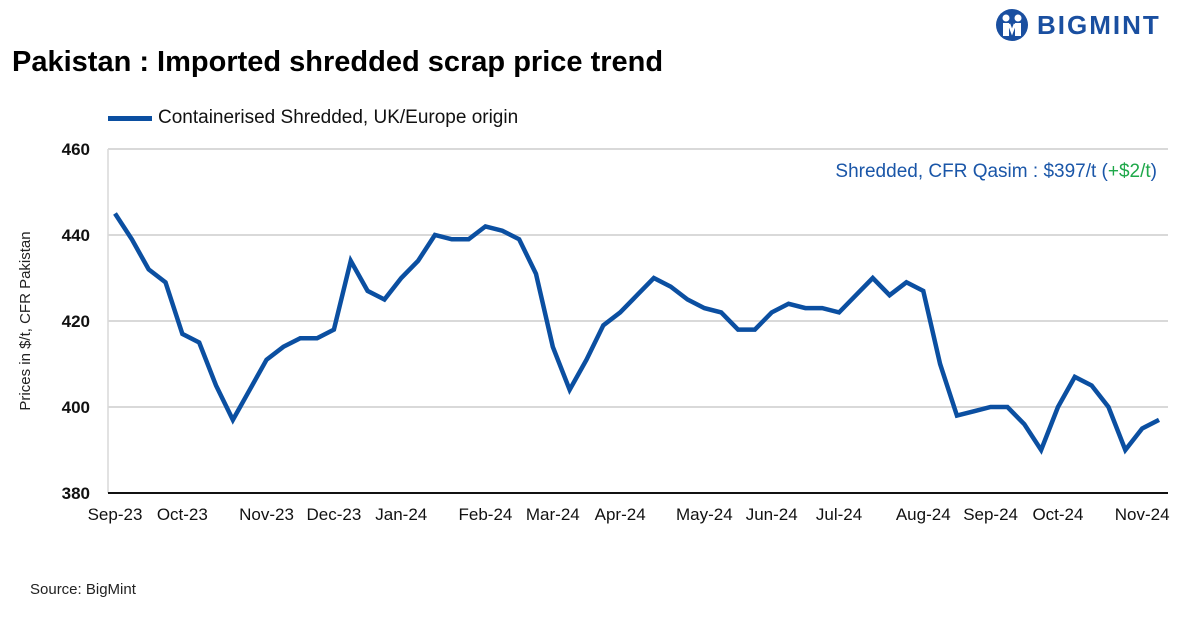 The height and width of the screenshot is (618, 1203). What do you see at coordinates (839, 514) in the screenshot?
I see `x-tick-label: Jul-24` at bounding box center [839, 514].